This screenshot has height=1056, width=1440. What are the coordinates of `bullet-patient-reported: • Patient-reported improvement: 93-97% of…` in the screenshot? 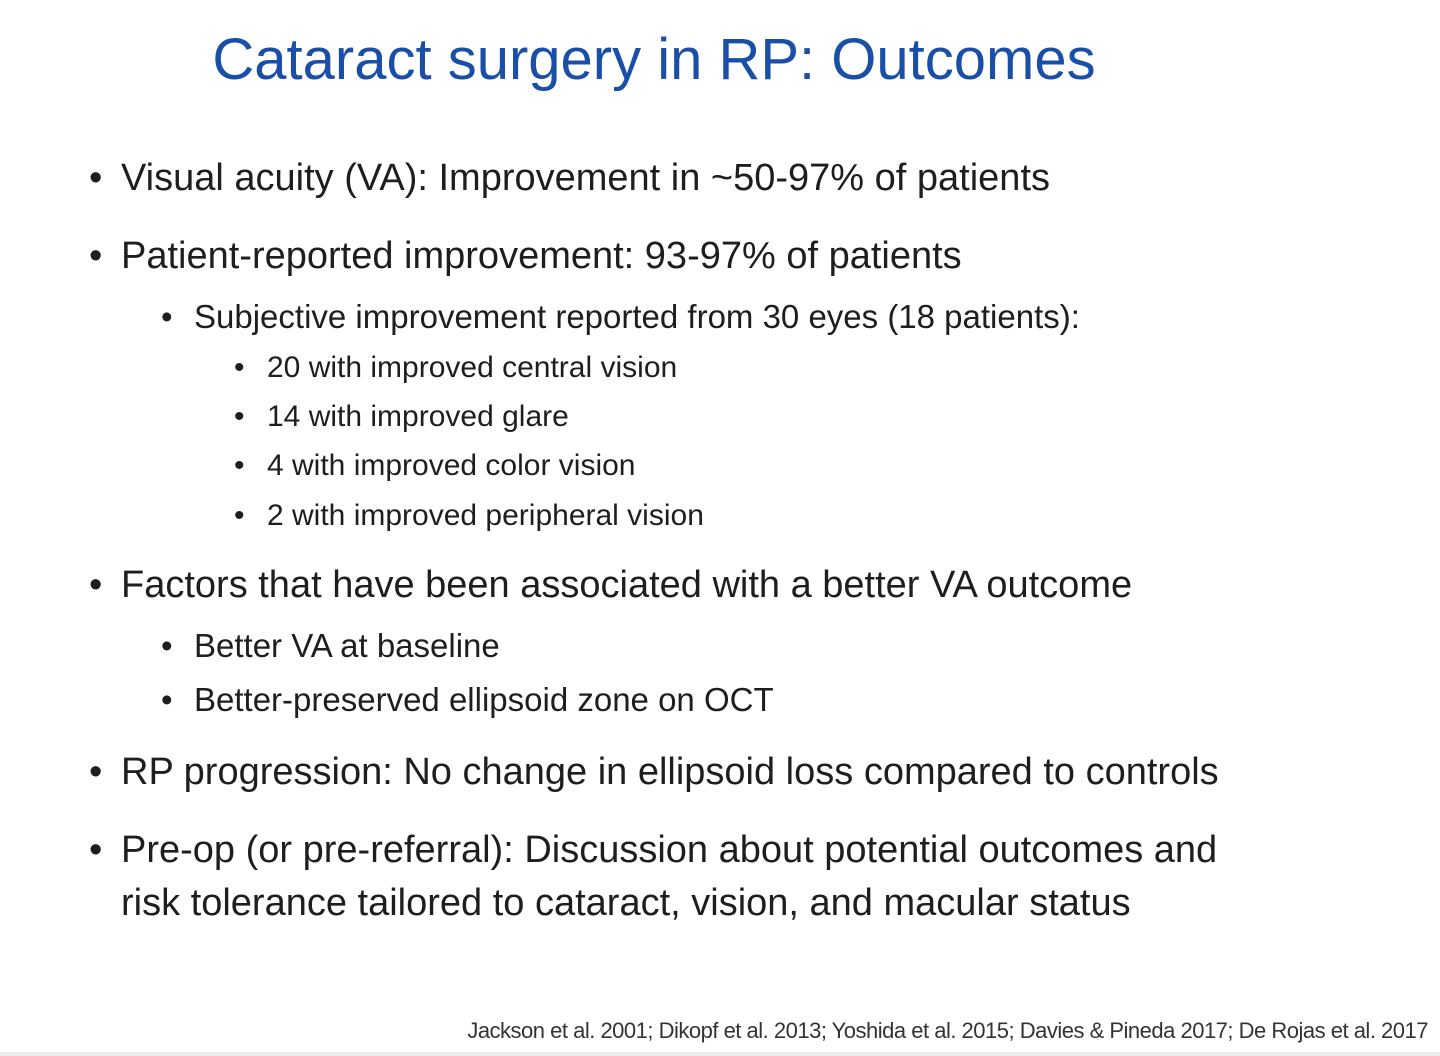 It's located at (525, 256).